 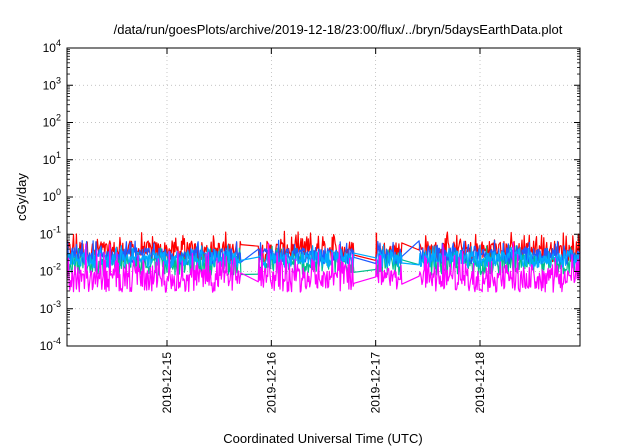 I want to click on y-tick-label: 10¹, so click(x=52, y=158).